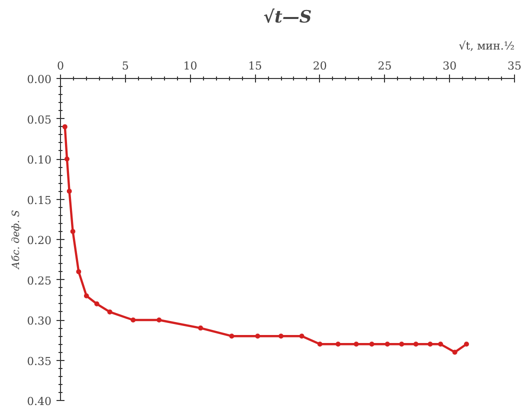 The height and width of the screenshot is (410, 532). What do you see at coordinates (255, 66) in the screenshot?
I see `x-tick-label: 15` at bounding box center [255, 66].